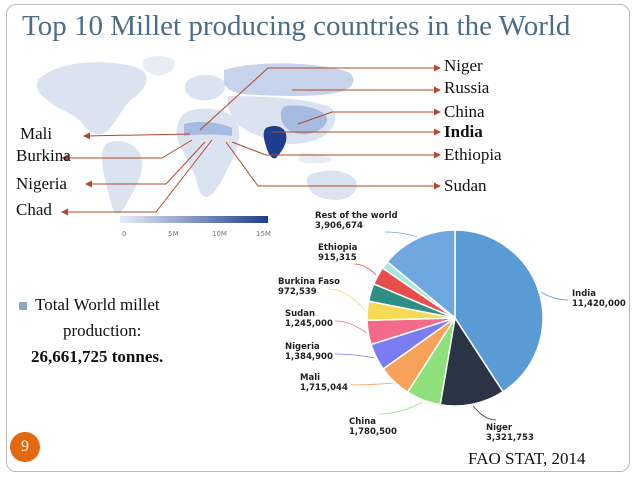 This screenshot has width=638, height=479. What do you see at coordinates (467, 87) in the screenshot?
I see `label-russia: Russia` at bounding box center [467, 87].